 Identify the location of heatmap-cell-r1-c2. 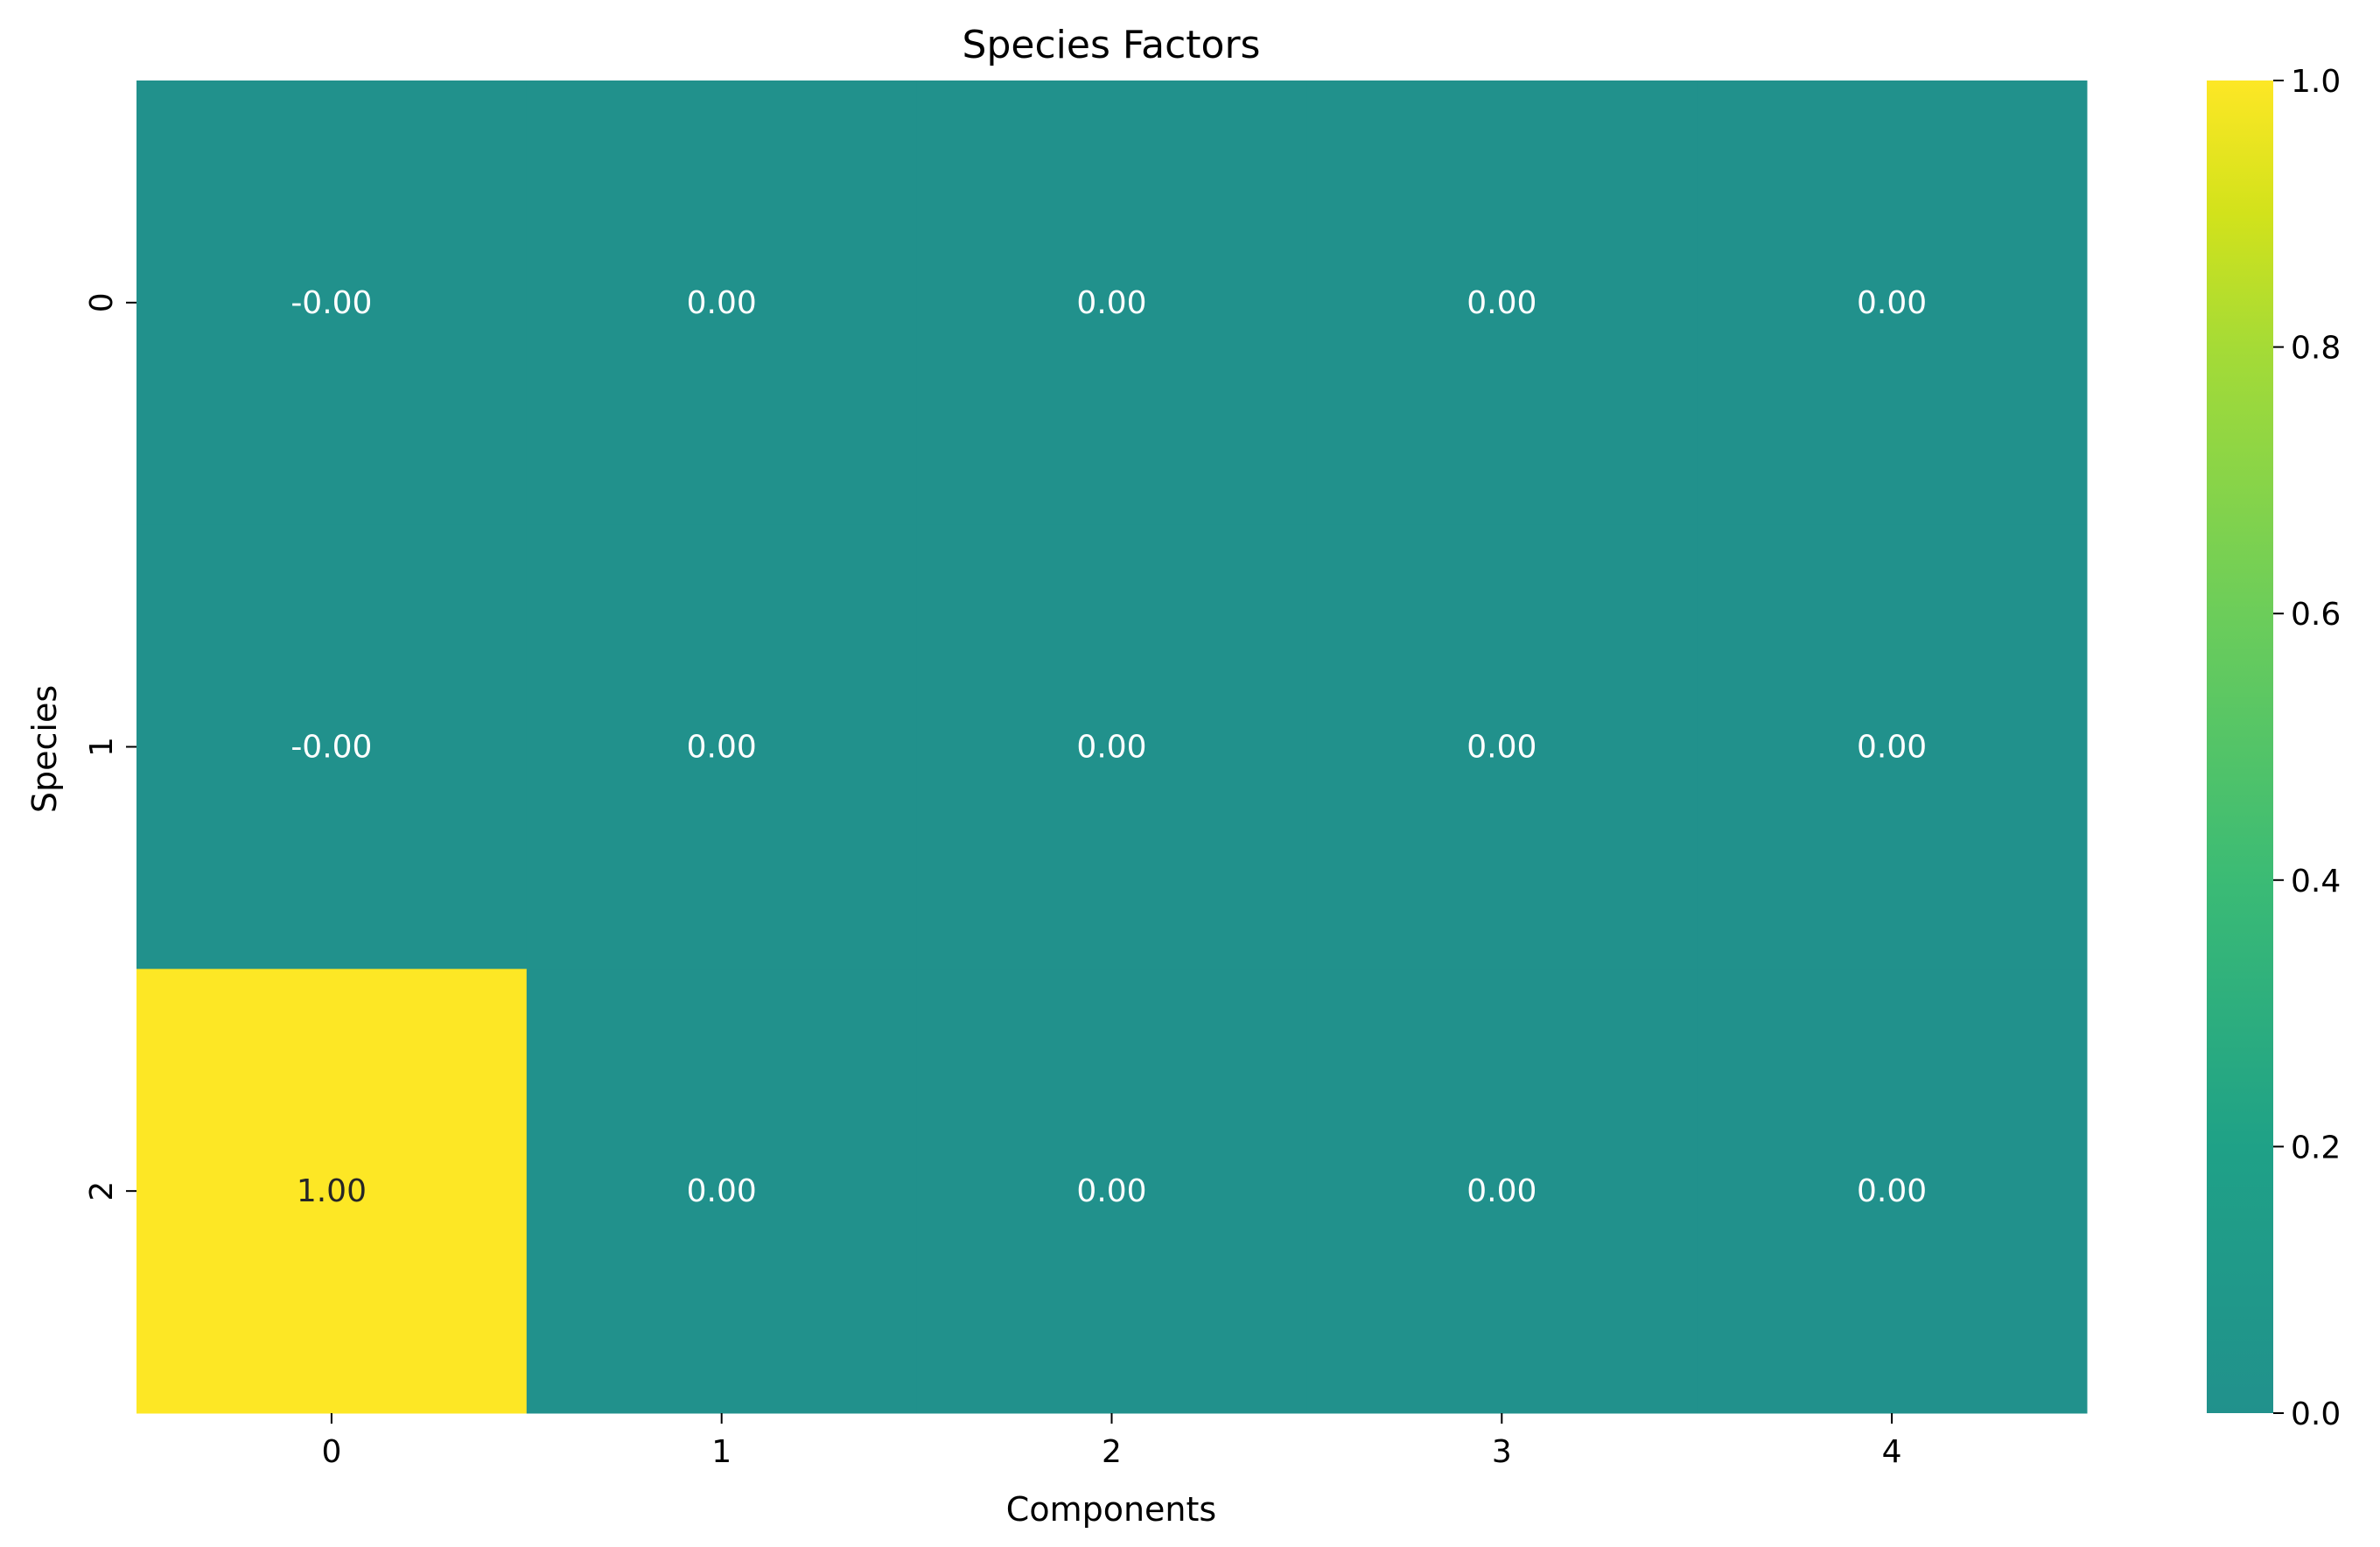
(1111, 747).